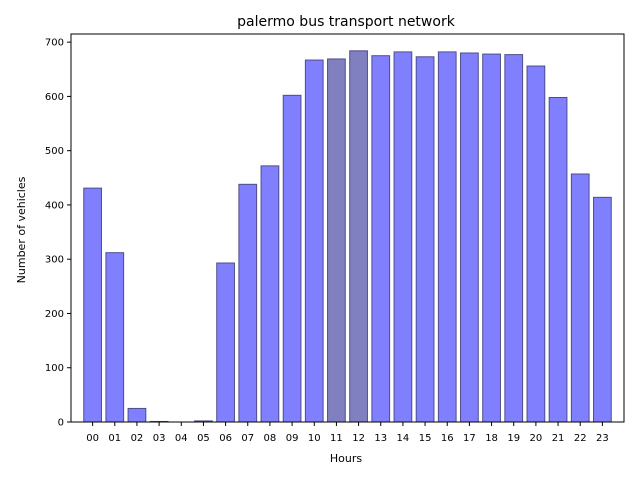  Describe the element at coordinates (346, 458) in the screenshot. I see `x-axis-label: Hours` at that location.